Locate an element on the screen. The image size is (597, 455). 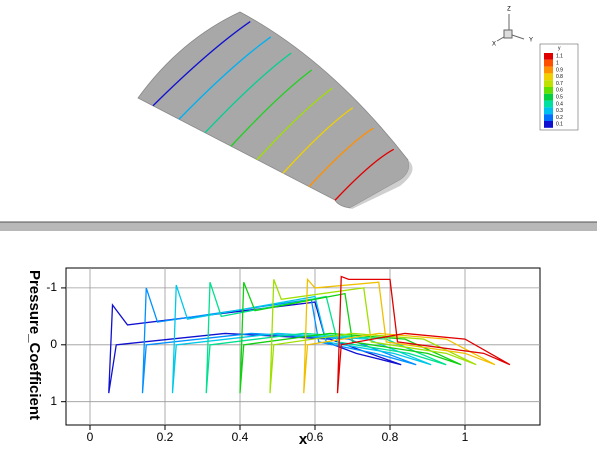
x-tick-label: 0.4 is located at coordinates (240, 437).